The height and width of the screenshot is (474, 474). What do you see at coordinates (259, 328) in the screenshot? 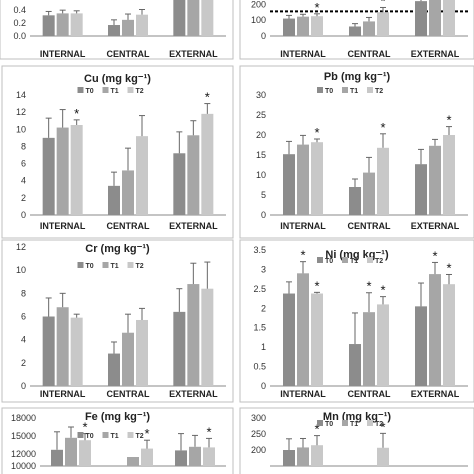
I see `y-tick-label: 1.5` at bounding box center [259, 328].